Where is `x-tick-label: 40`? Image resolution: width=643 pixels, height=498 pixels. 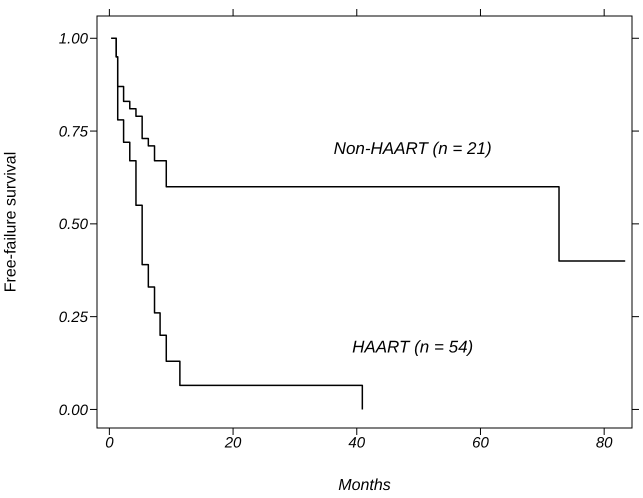 x-tick-label: 40 is located at coordinates (357, 443).